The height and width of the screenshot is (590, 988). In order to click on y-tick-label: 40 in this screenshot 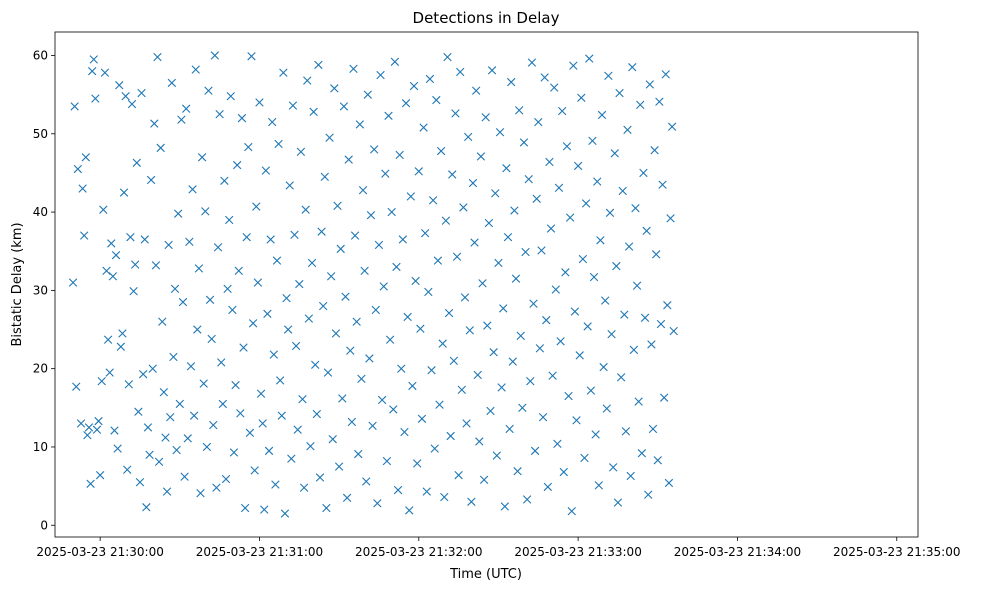, I will do `click(40, 212)`.